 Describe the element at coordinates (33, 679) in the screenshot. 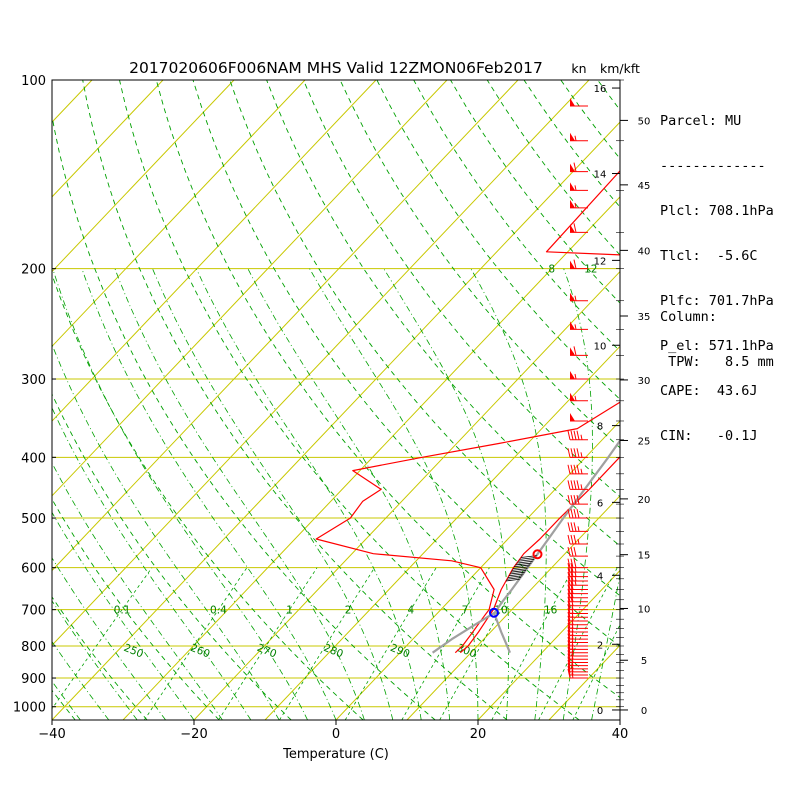

I see `pressure-tick-label: 900` at that location.